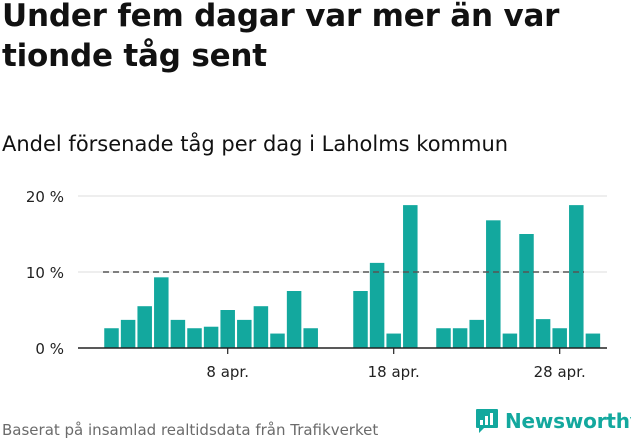 Image resolution: width=631 pixels, height=440 pixels. Describe the element at coordinates (560, 372) in the screenshot. I see `x-tick-label: 28 apr.` at that location.